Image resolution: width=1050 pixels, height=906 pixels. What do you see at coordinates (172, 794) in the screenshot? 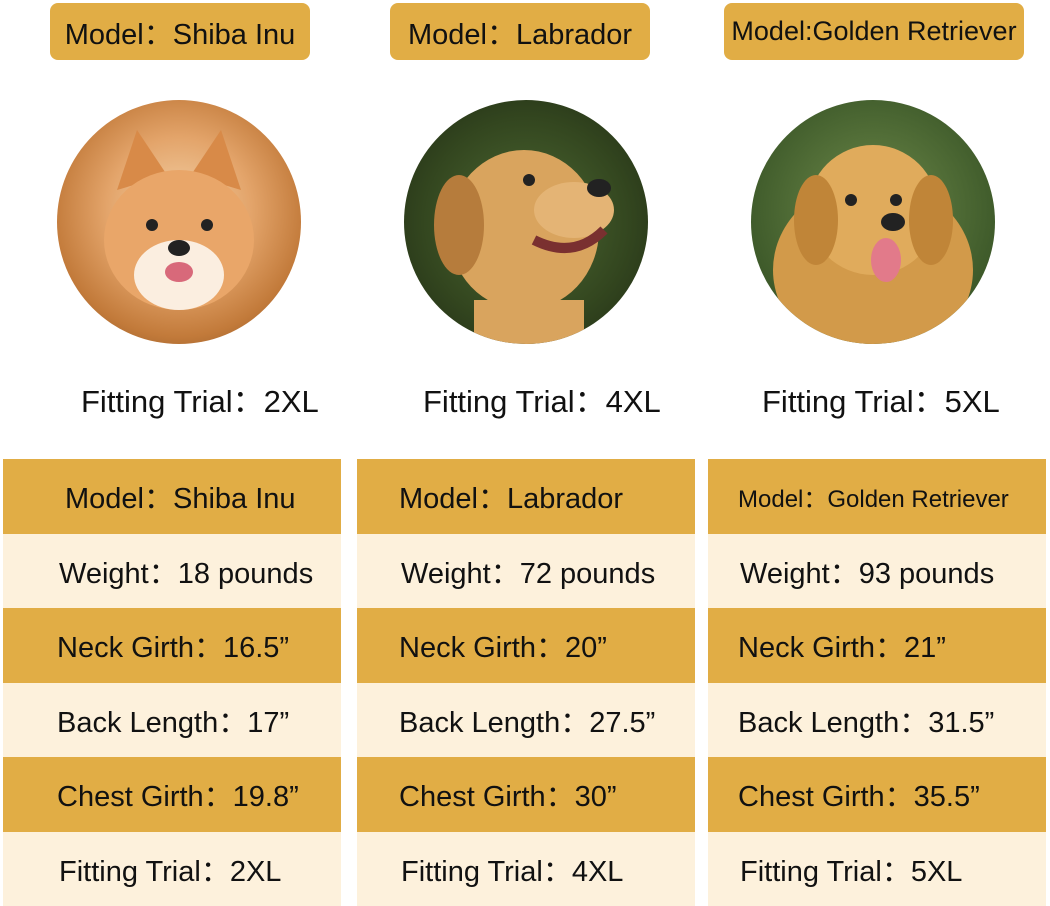
I see `spec-chest-girth: Chest Girth：19.8”` at bounding box center [172, 794].